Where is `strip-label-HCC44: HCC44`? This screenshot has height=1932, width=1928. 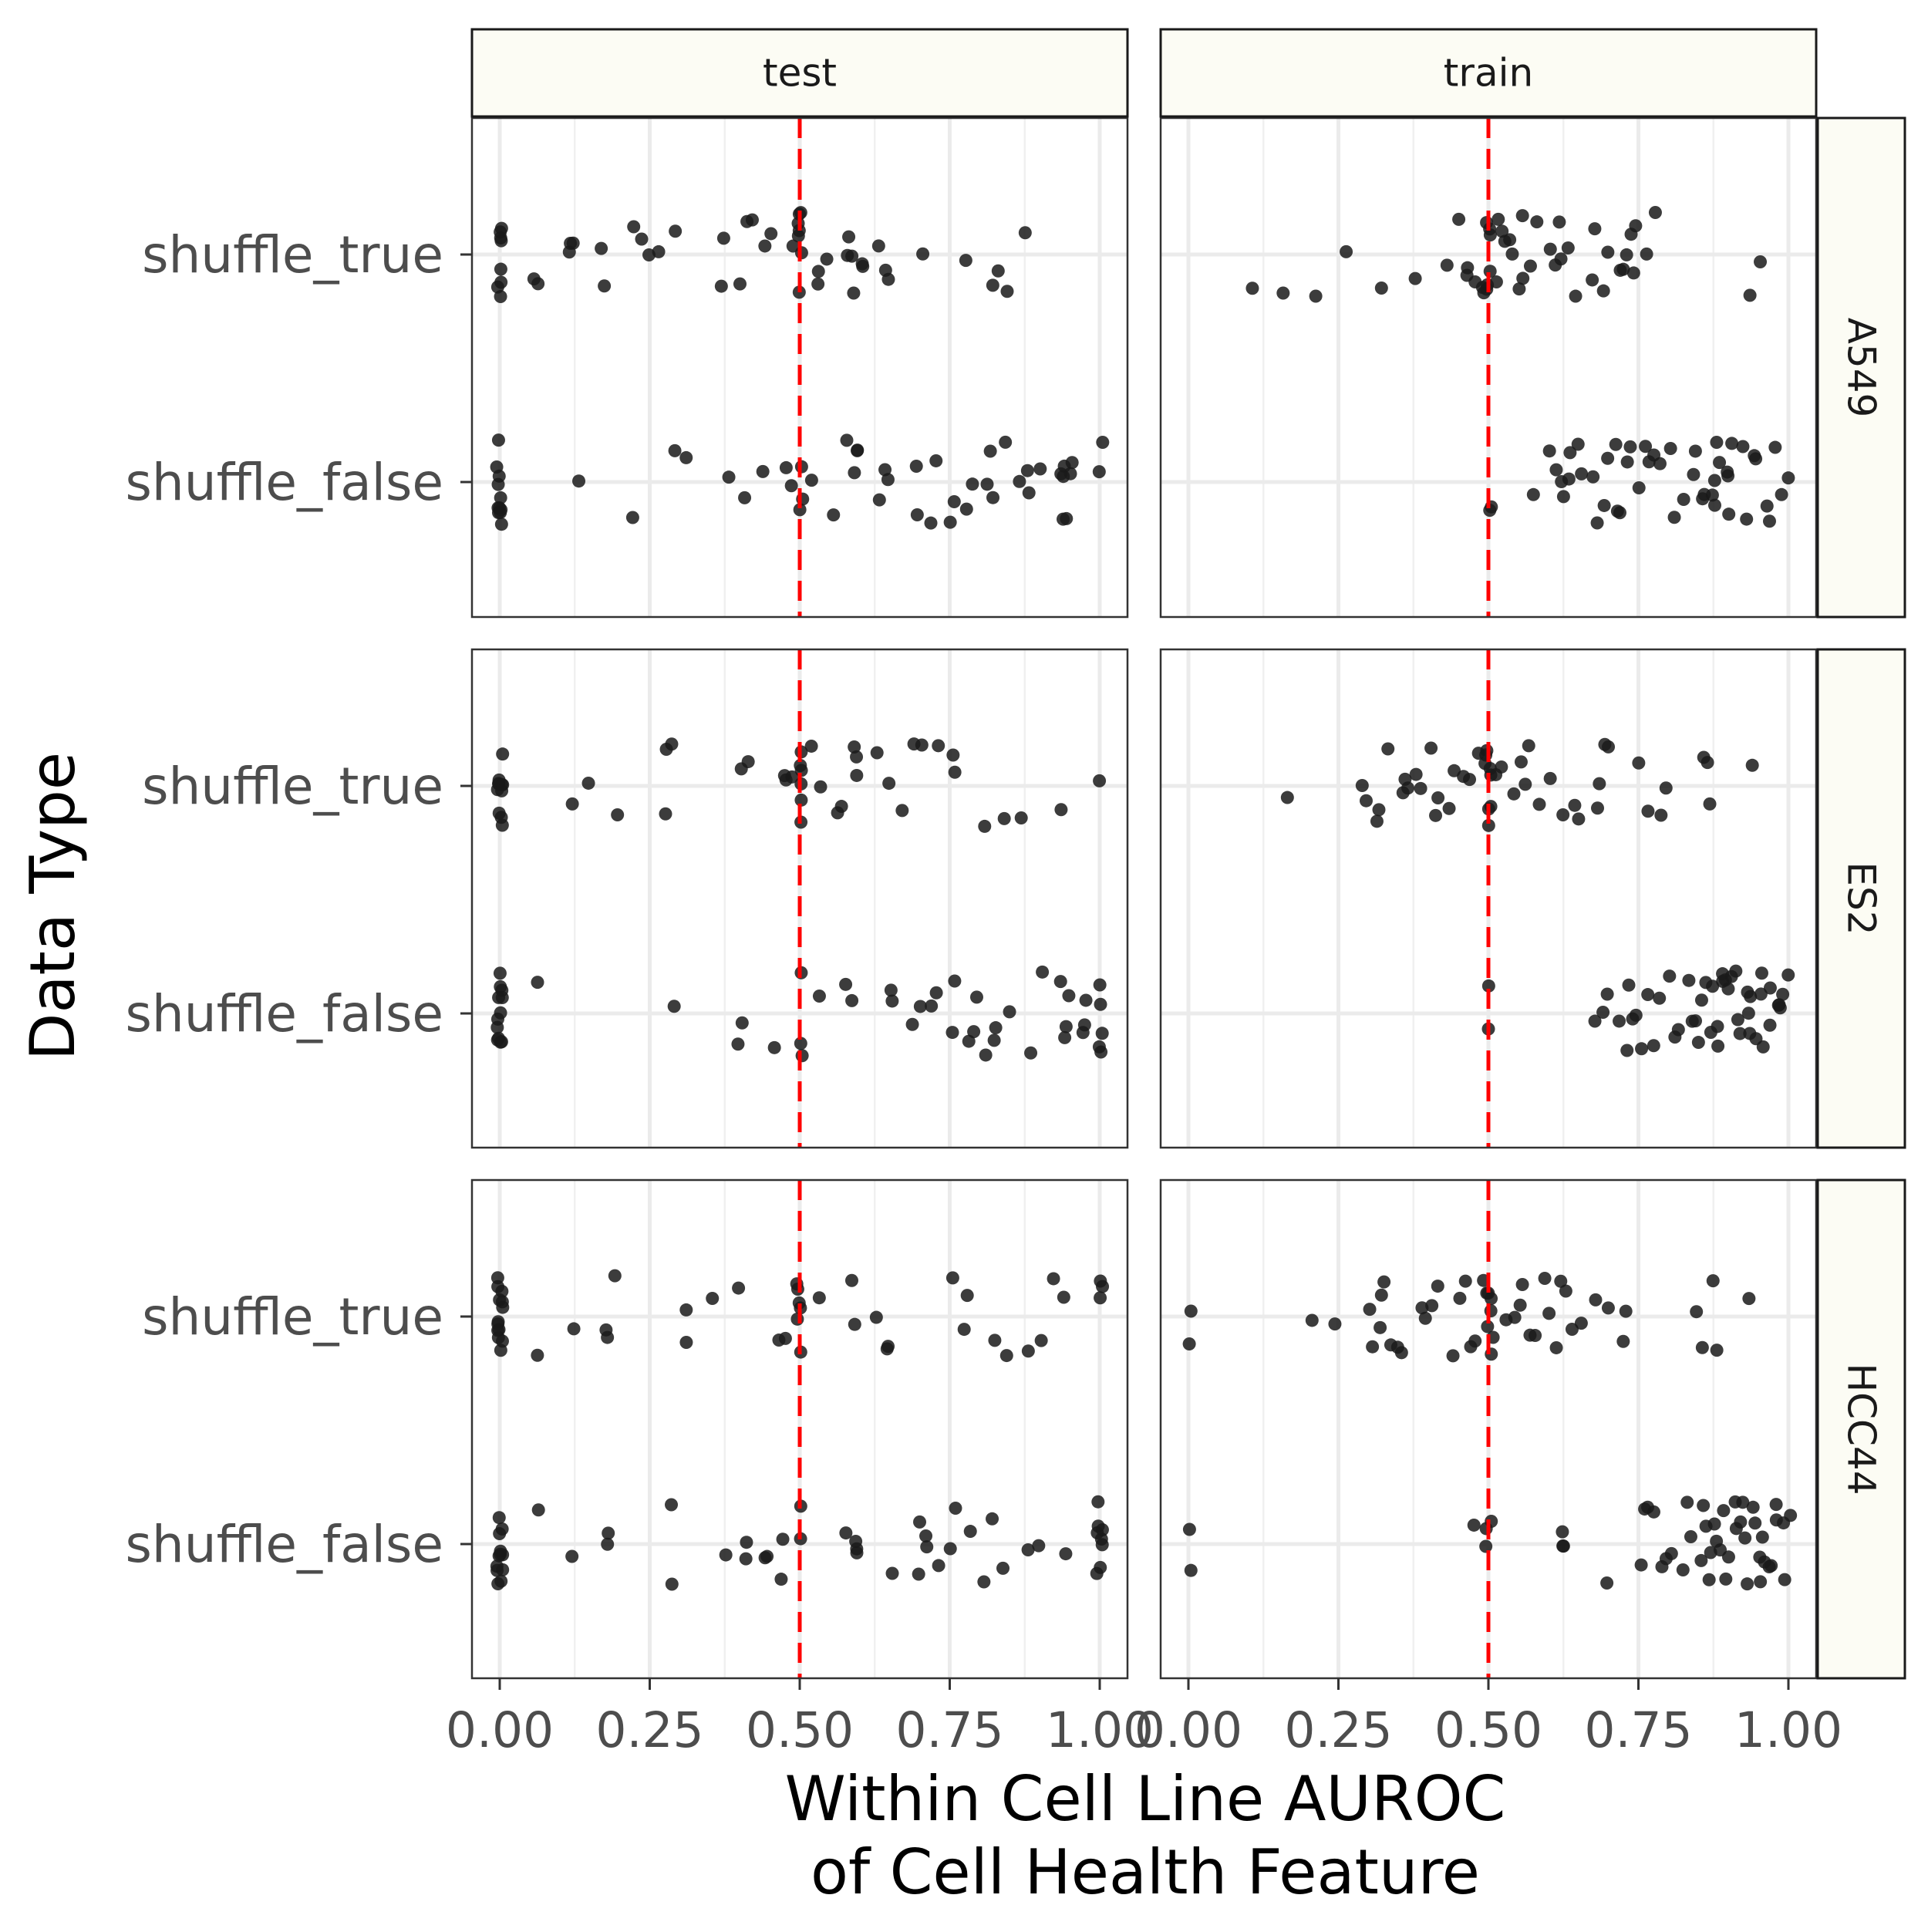 strip-label-HCC44: HCC44 is located at coordinates (1862, 1429).